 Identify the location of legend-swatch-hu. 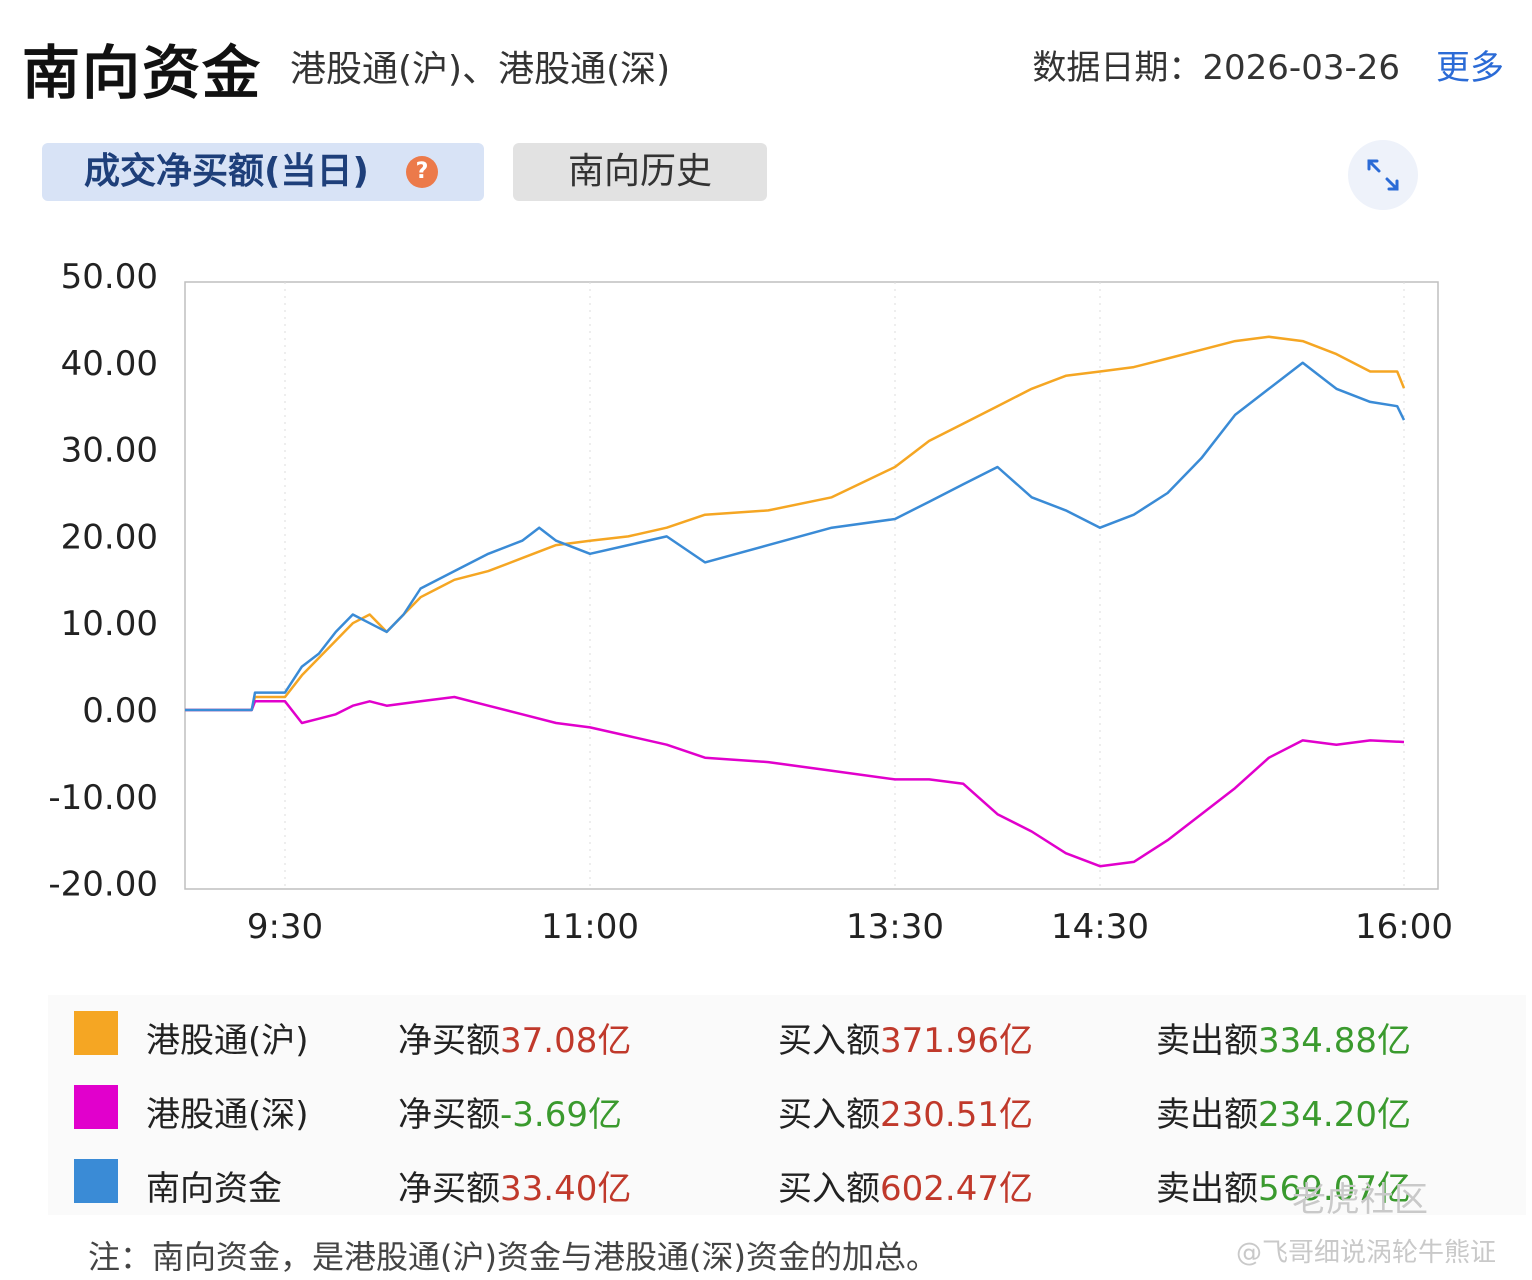
(96, 1033).